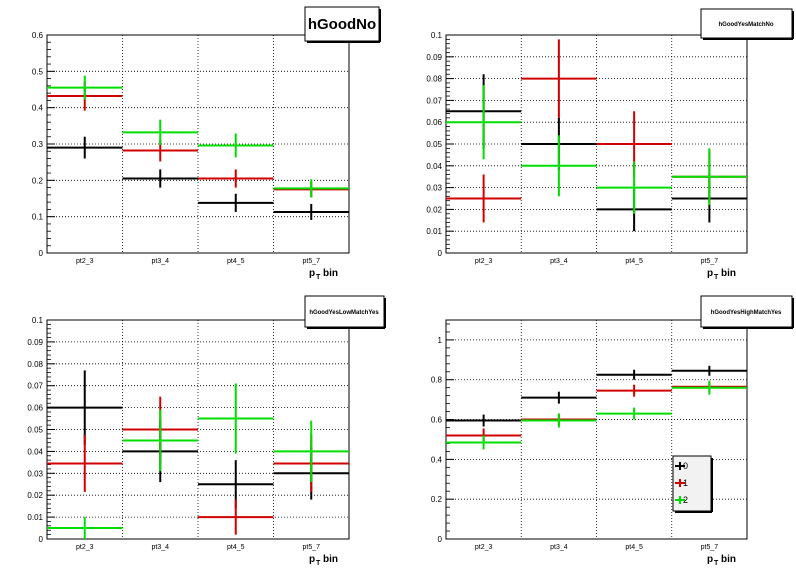 The width and height of the screenshot is (796, 572). I want to click on chart-title: hGoodYesHighMatchYes, so click(746, 313).